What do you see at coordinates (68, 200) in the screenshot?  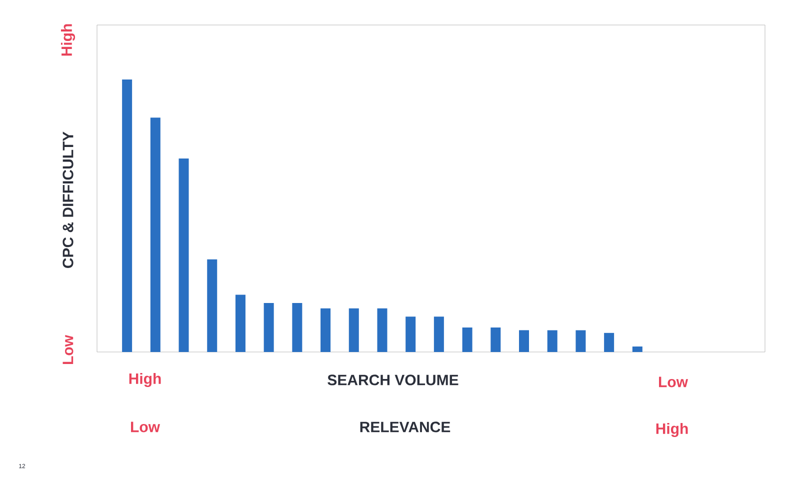 I see `y-axis-title: CPC & DIFFICULTY` at bounding box center [68, 200].